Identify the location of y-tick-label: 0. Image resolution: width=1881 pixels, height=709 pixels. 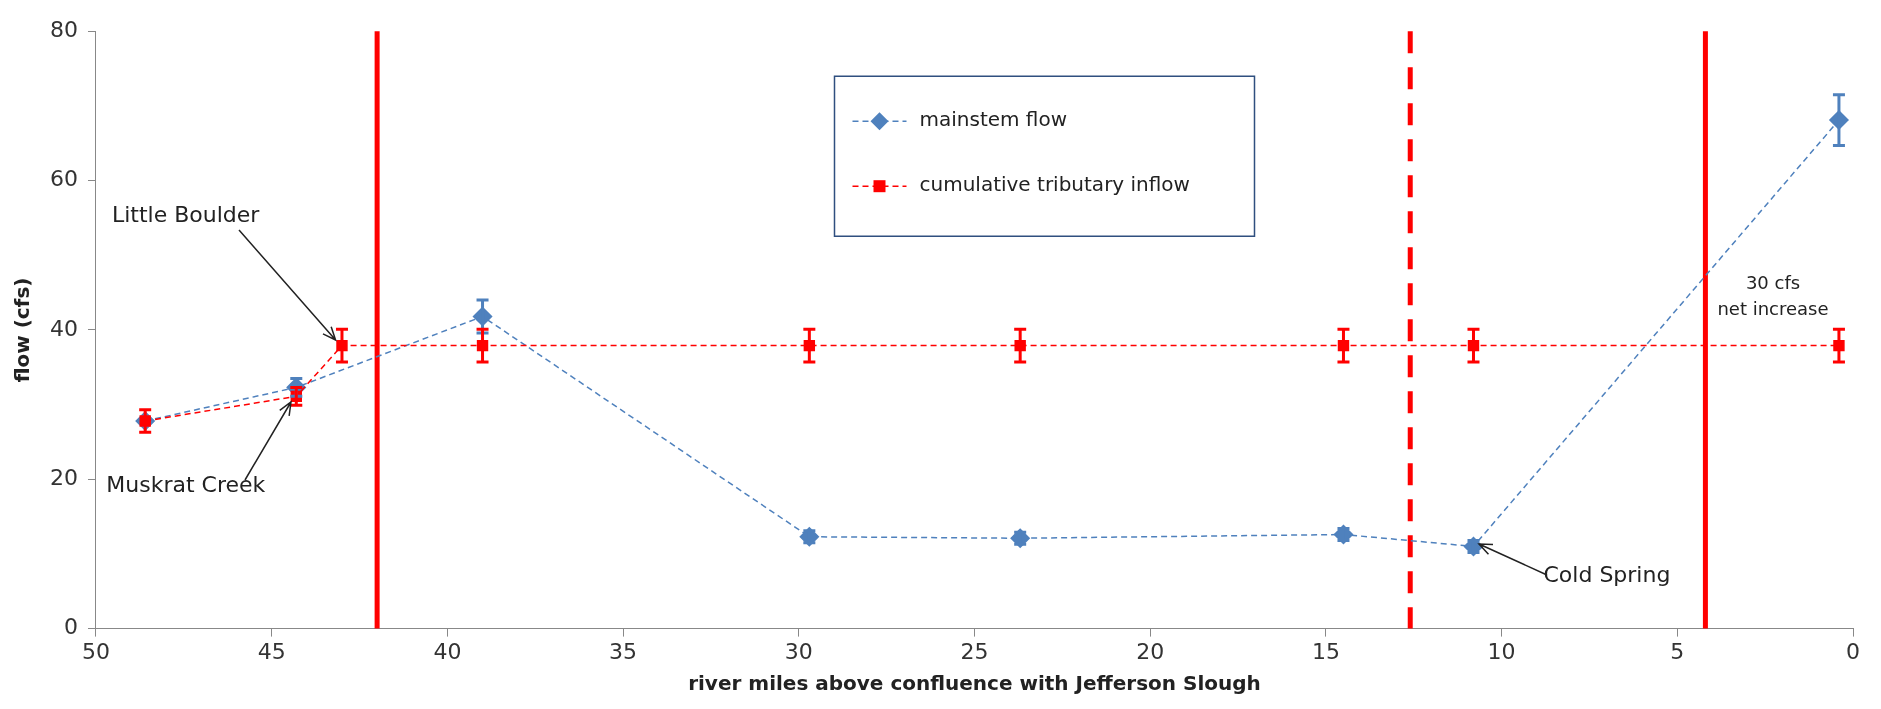
(70, 627).